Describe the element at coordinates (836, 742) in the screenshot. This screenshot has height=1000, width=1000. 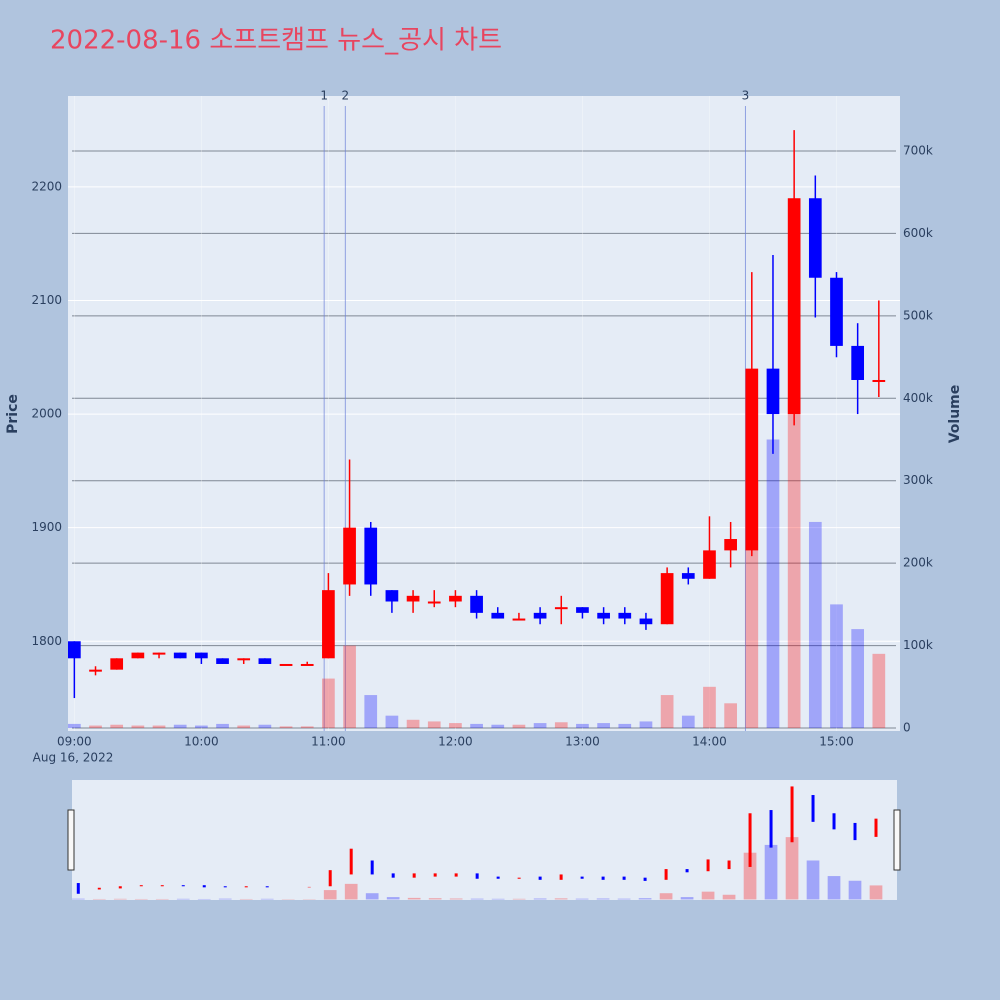
I see `x-tick-label: 15:00` at that location.